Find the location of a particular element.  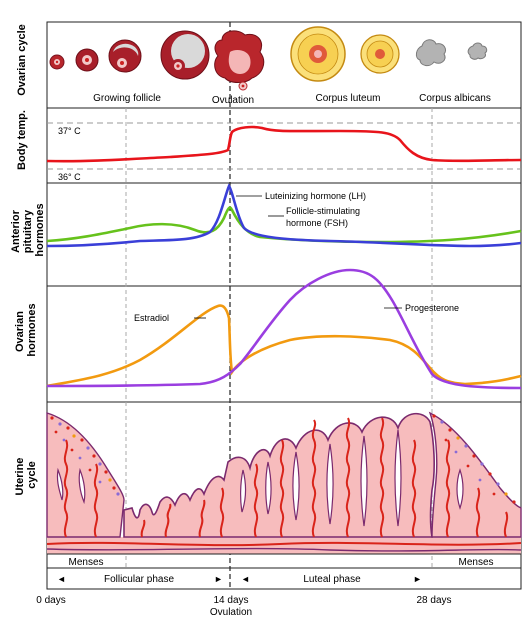

fsh-label-line2: hormone (FSH) is located at coordinates (317, 223).